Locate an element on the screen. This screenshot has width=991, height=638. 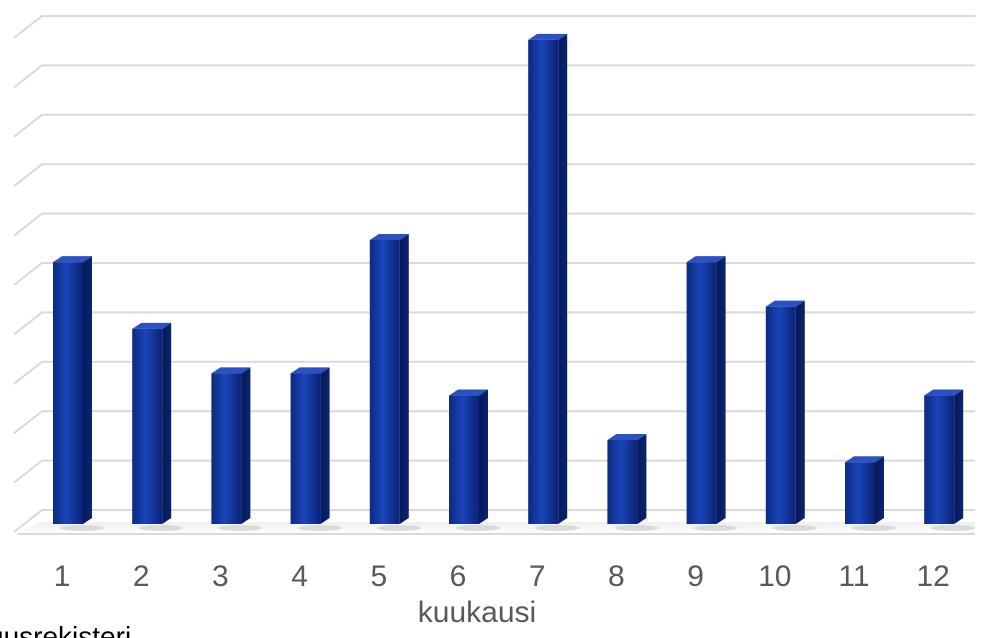
x-tick-label: 9 is located at coordinates (695, 576).